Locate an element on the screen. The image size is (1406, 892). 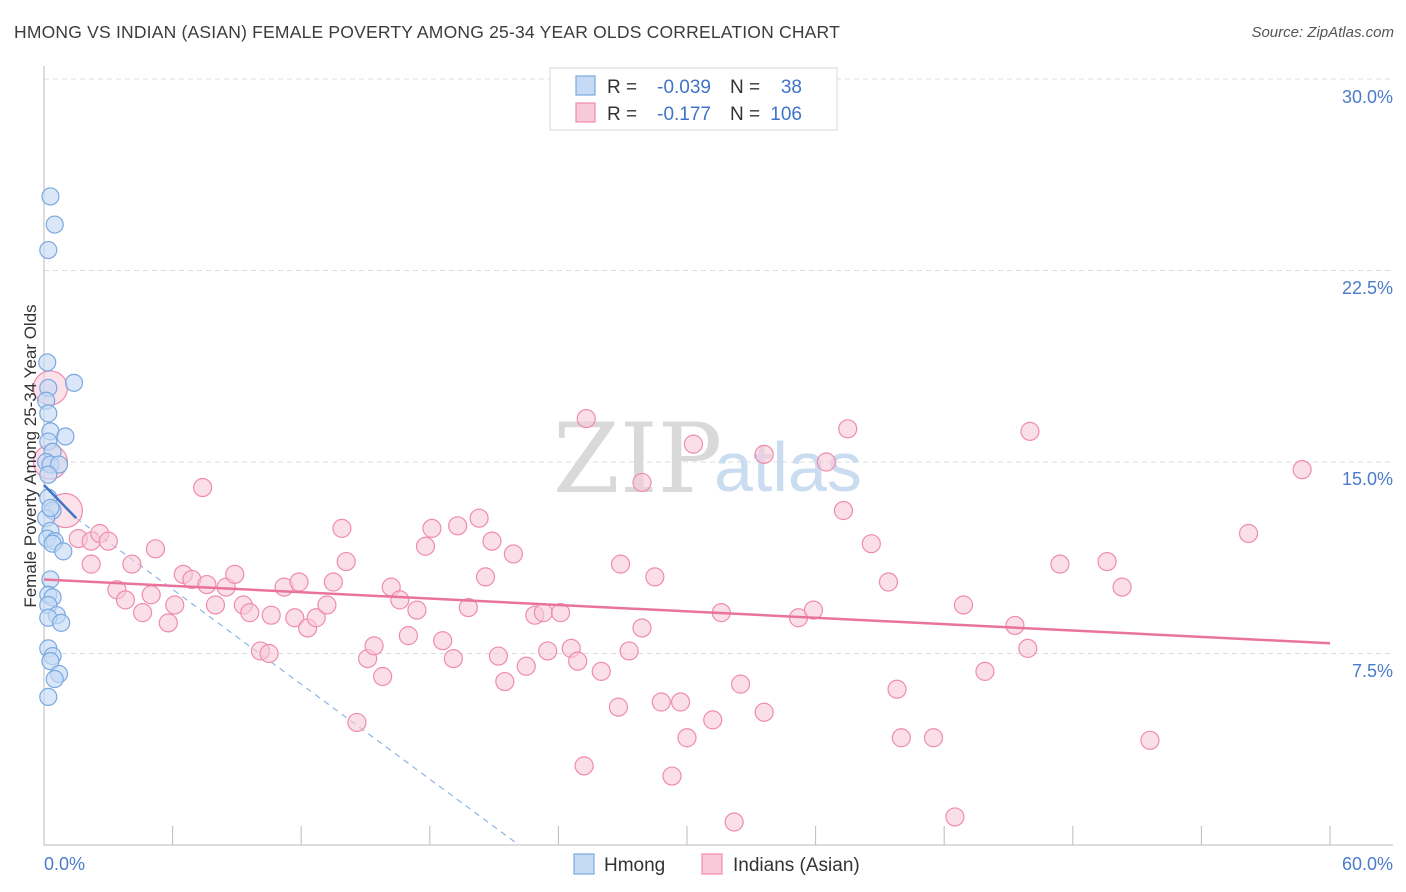
legend-swatch-indian is located at coordinates (585, 112).